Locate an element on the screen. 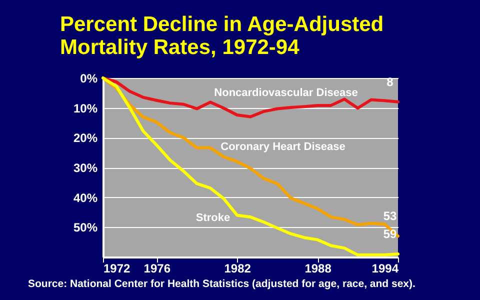 The height and width of the screenshot is (300, 480). series-label: Noncardiovascular Disease is located at coordinates (286, 93).